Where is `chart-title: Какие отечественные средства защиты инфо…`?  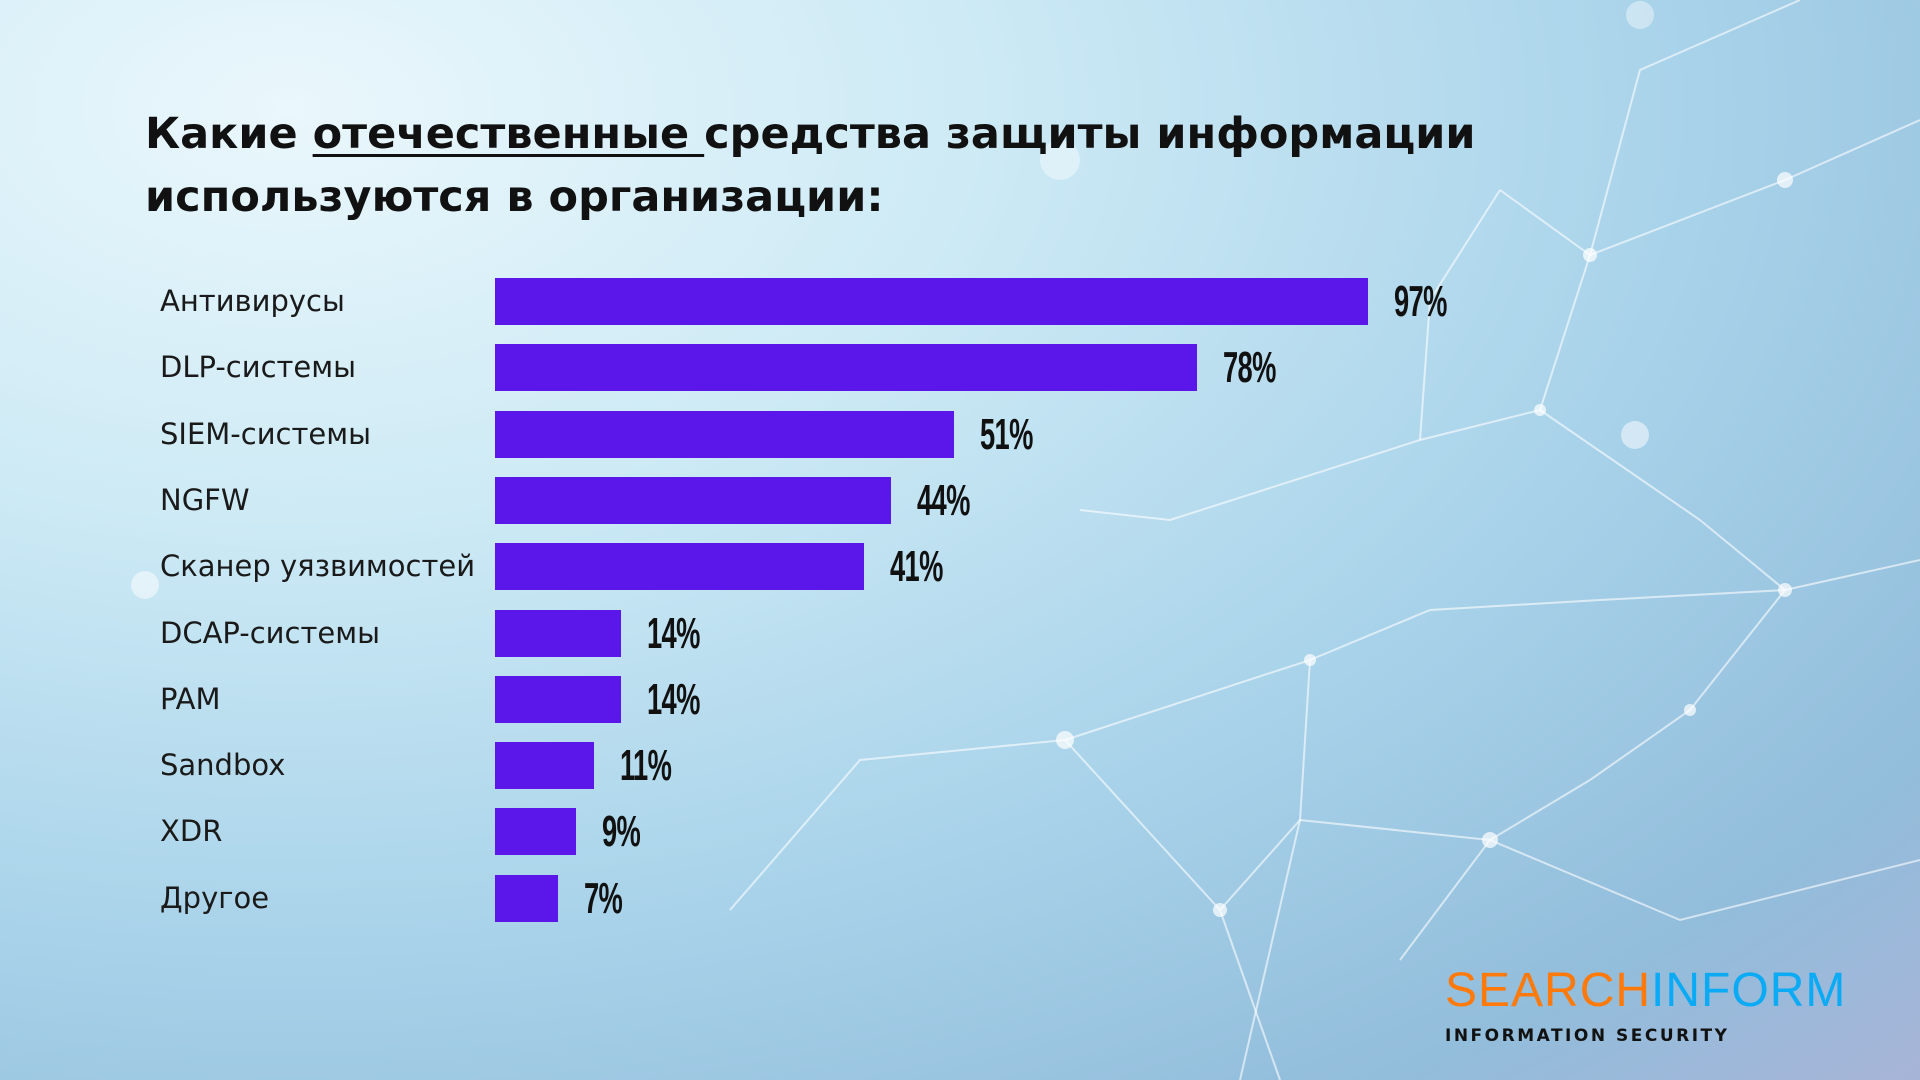
chart-title: Какие отечественные средства защиты инфо… is located at coordinates (810, 166).